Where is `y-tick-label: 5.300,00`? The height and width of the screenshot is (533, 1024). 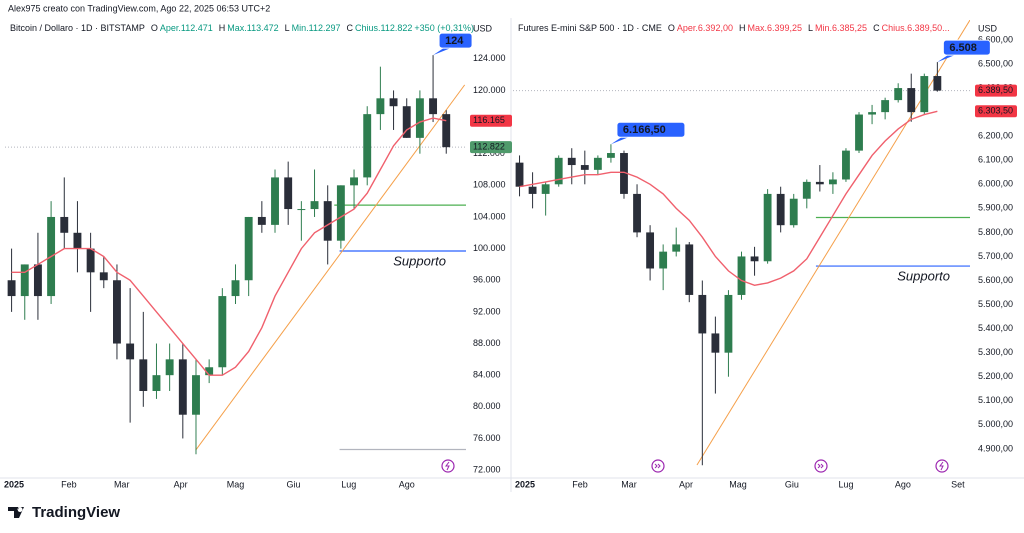
y-tick-label: 5.300,00 is located at coordinates (995, 352).